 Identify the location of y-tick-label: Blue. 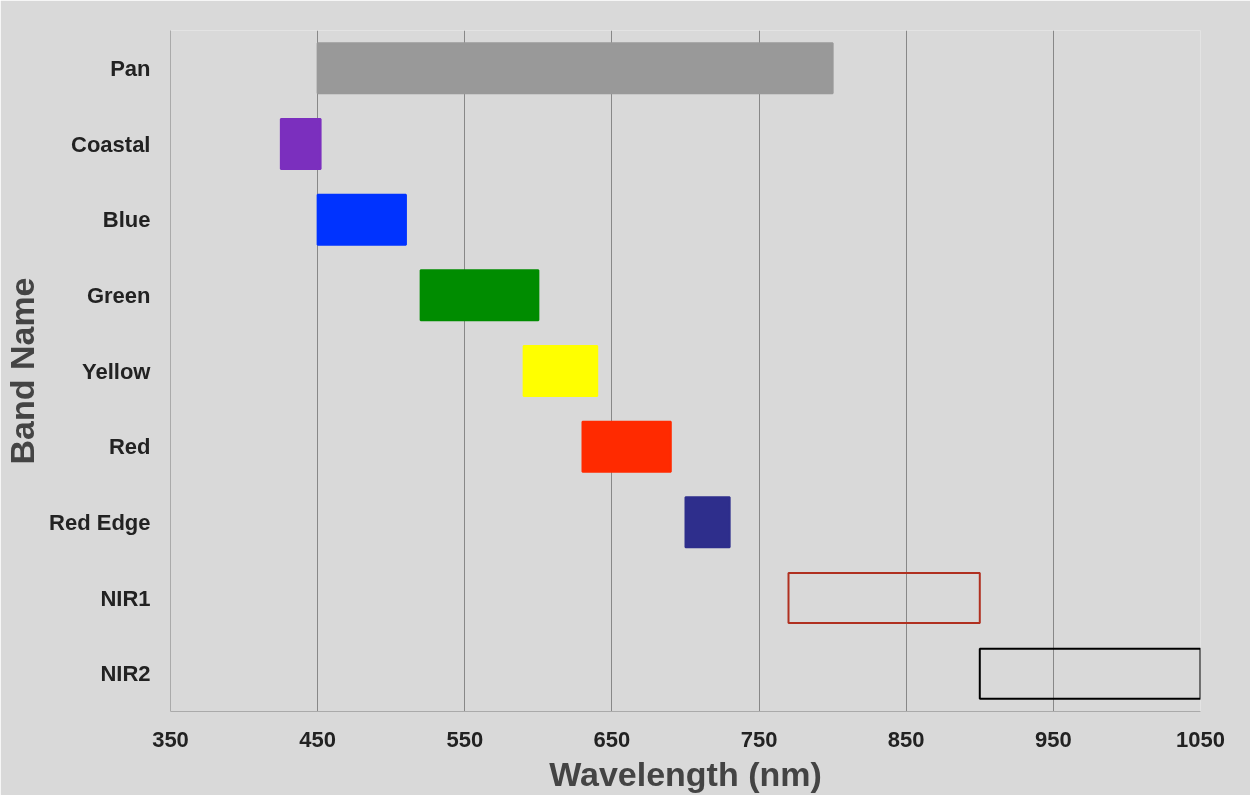
(126, 220).